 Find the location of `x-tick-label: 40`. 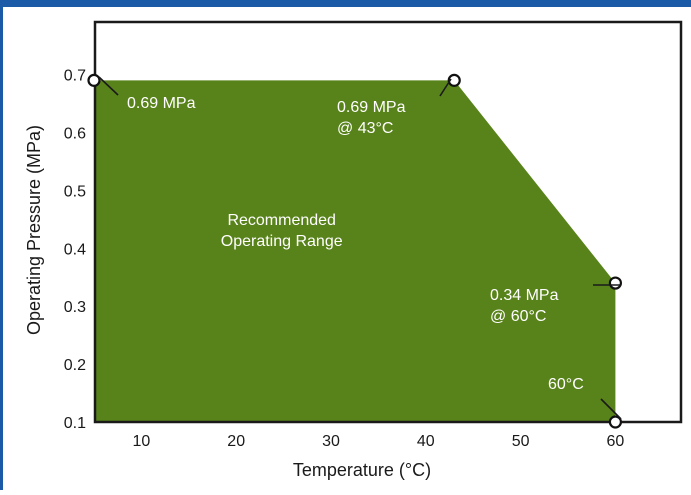

x-tick-label: 40 is located at coordinates (426, 441).